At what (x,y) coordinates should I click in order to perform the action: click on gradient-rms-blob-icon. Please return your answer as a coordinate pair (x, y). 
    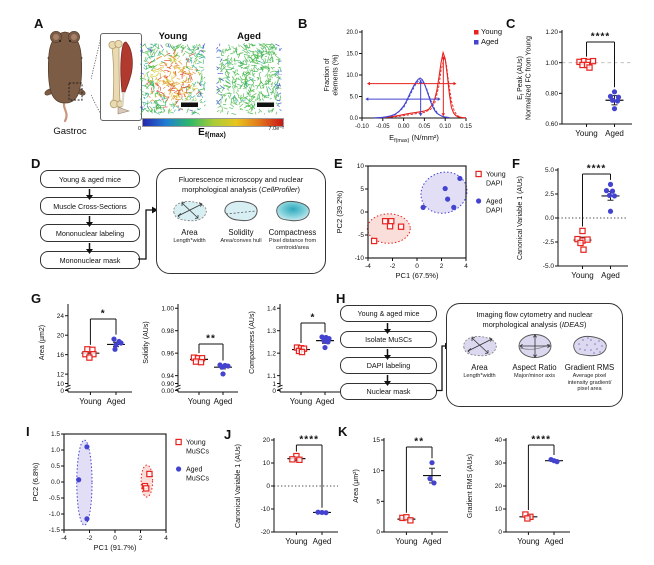
    Looking at the image, I should click on (589, 346).